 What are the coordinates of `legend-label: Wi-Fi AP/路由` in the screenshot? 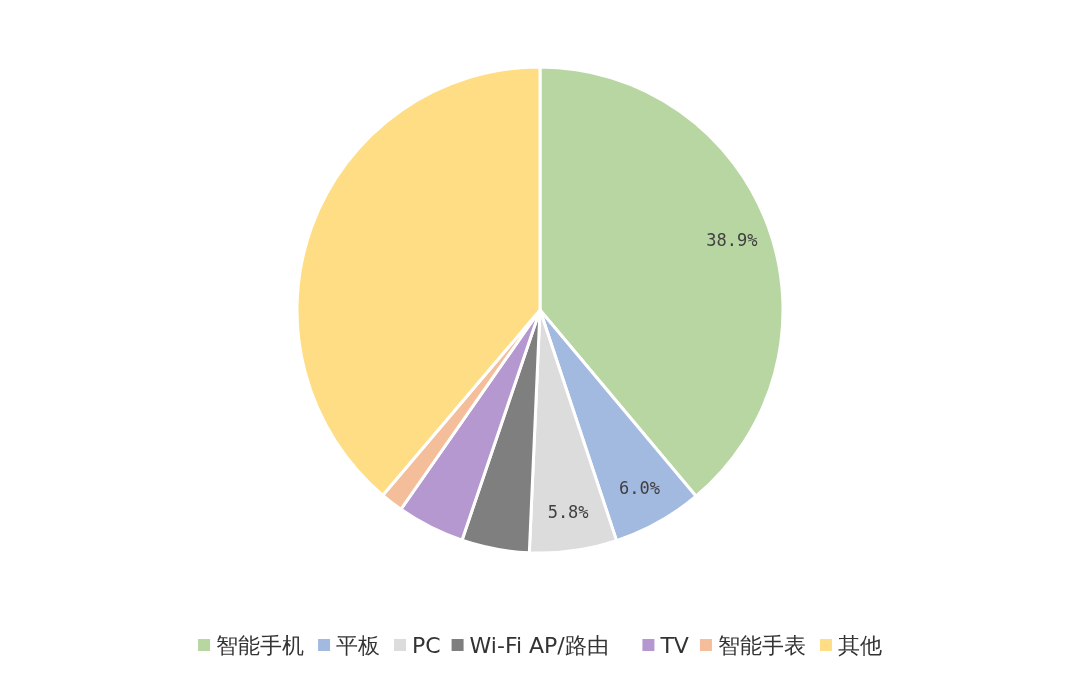 It's located at (539, 645).